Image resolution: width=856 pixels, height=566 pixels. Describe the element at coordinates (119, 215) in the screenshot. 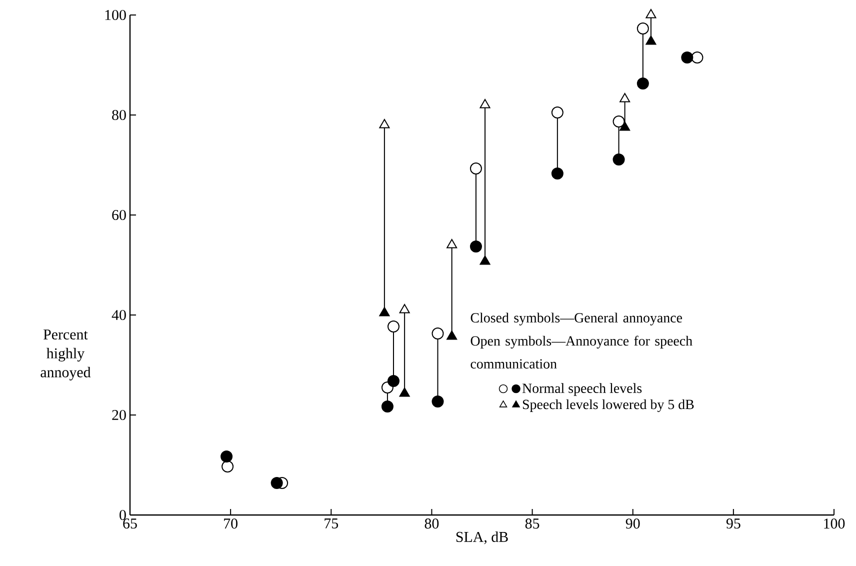

I see `y-tick-label: 60` at that location.